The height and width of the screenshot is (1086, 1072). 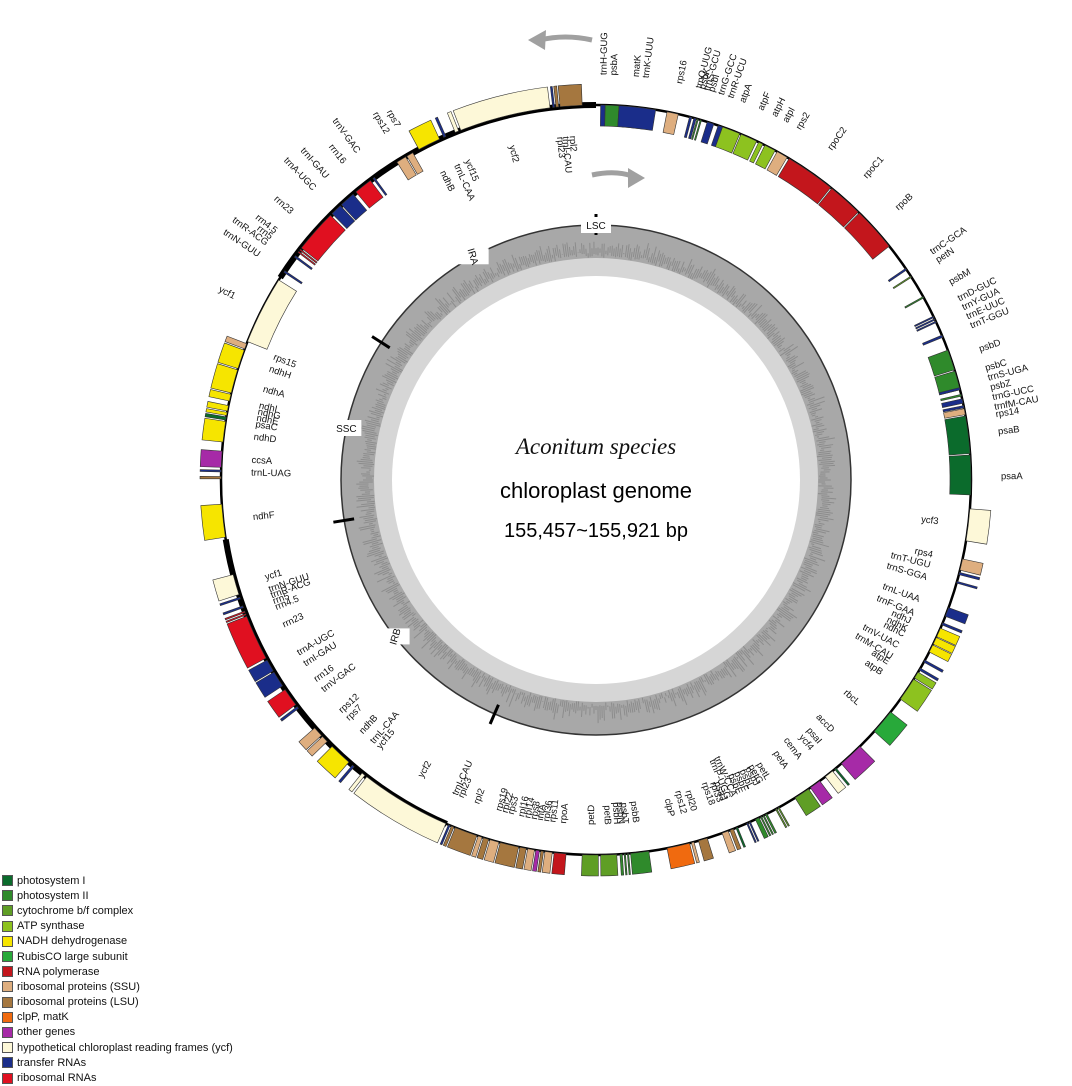 What do you see at coordinates (210, 471) in the screenshot?
I see `gene-trnl-uag` at bounding box center [210, 471].